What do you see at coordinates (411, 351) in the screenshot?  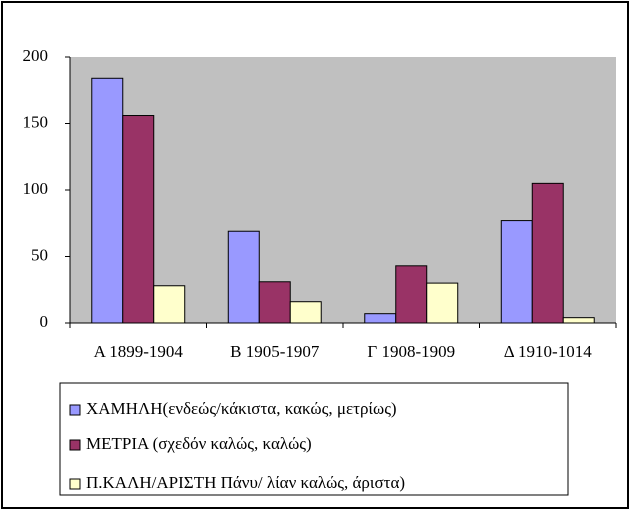 I see `x-tick-label: Γ 1908-1909` at bounding box center [411, 351].